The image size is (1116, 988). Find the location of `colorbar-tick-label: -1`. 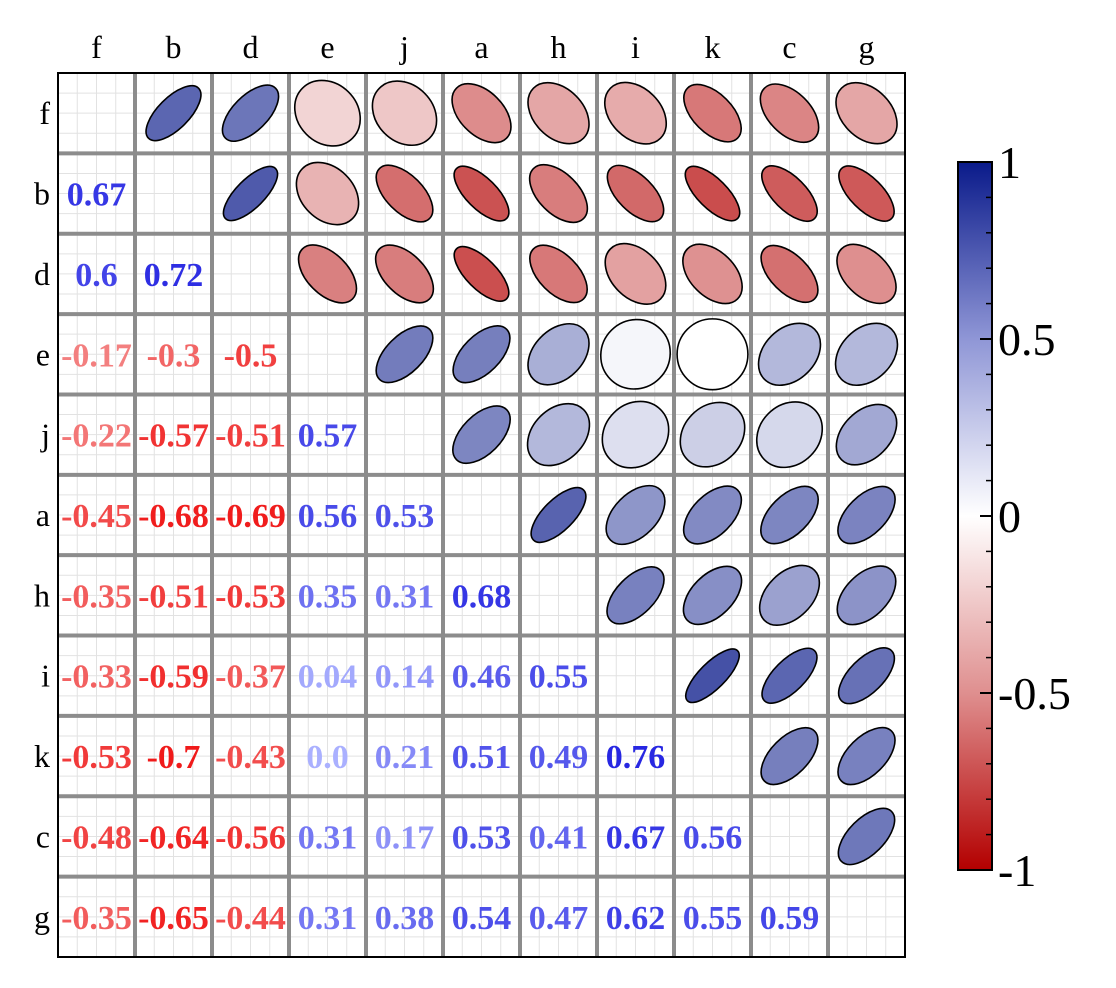

colorbar-tick-label: -1 is located at coordinates (1017, 870).